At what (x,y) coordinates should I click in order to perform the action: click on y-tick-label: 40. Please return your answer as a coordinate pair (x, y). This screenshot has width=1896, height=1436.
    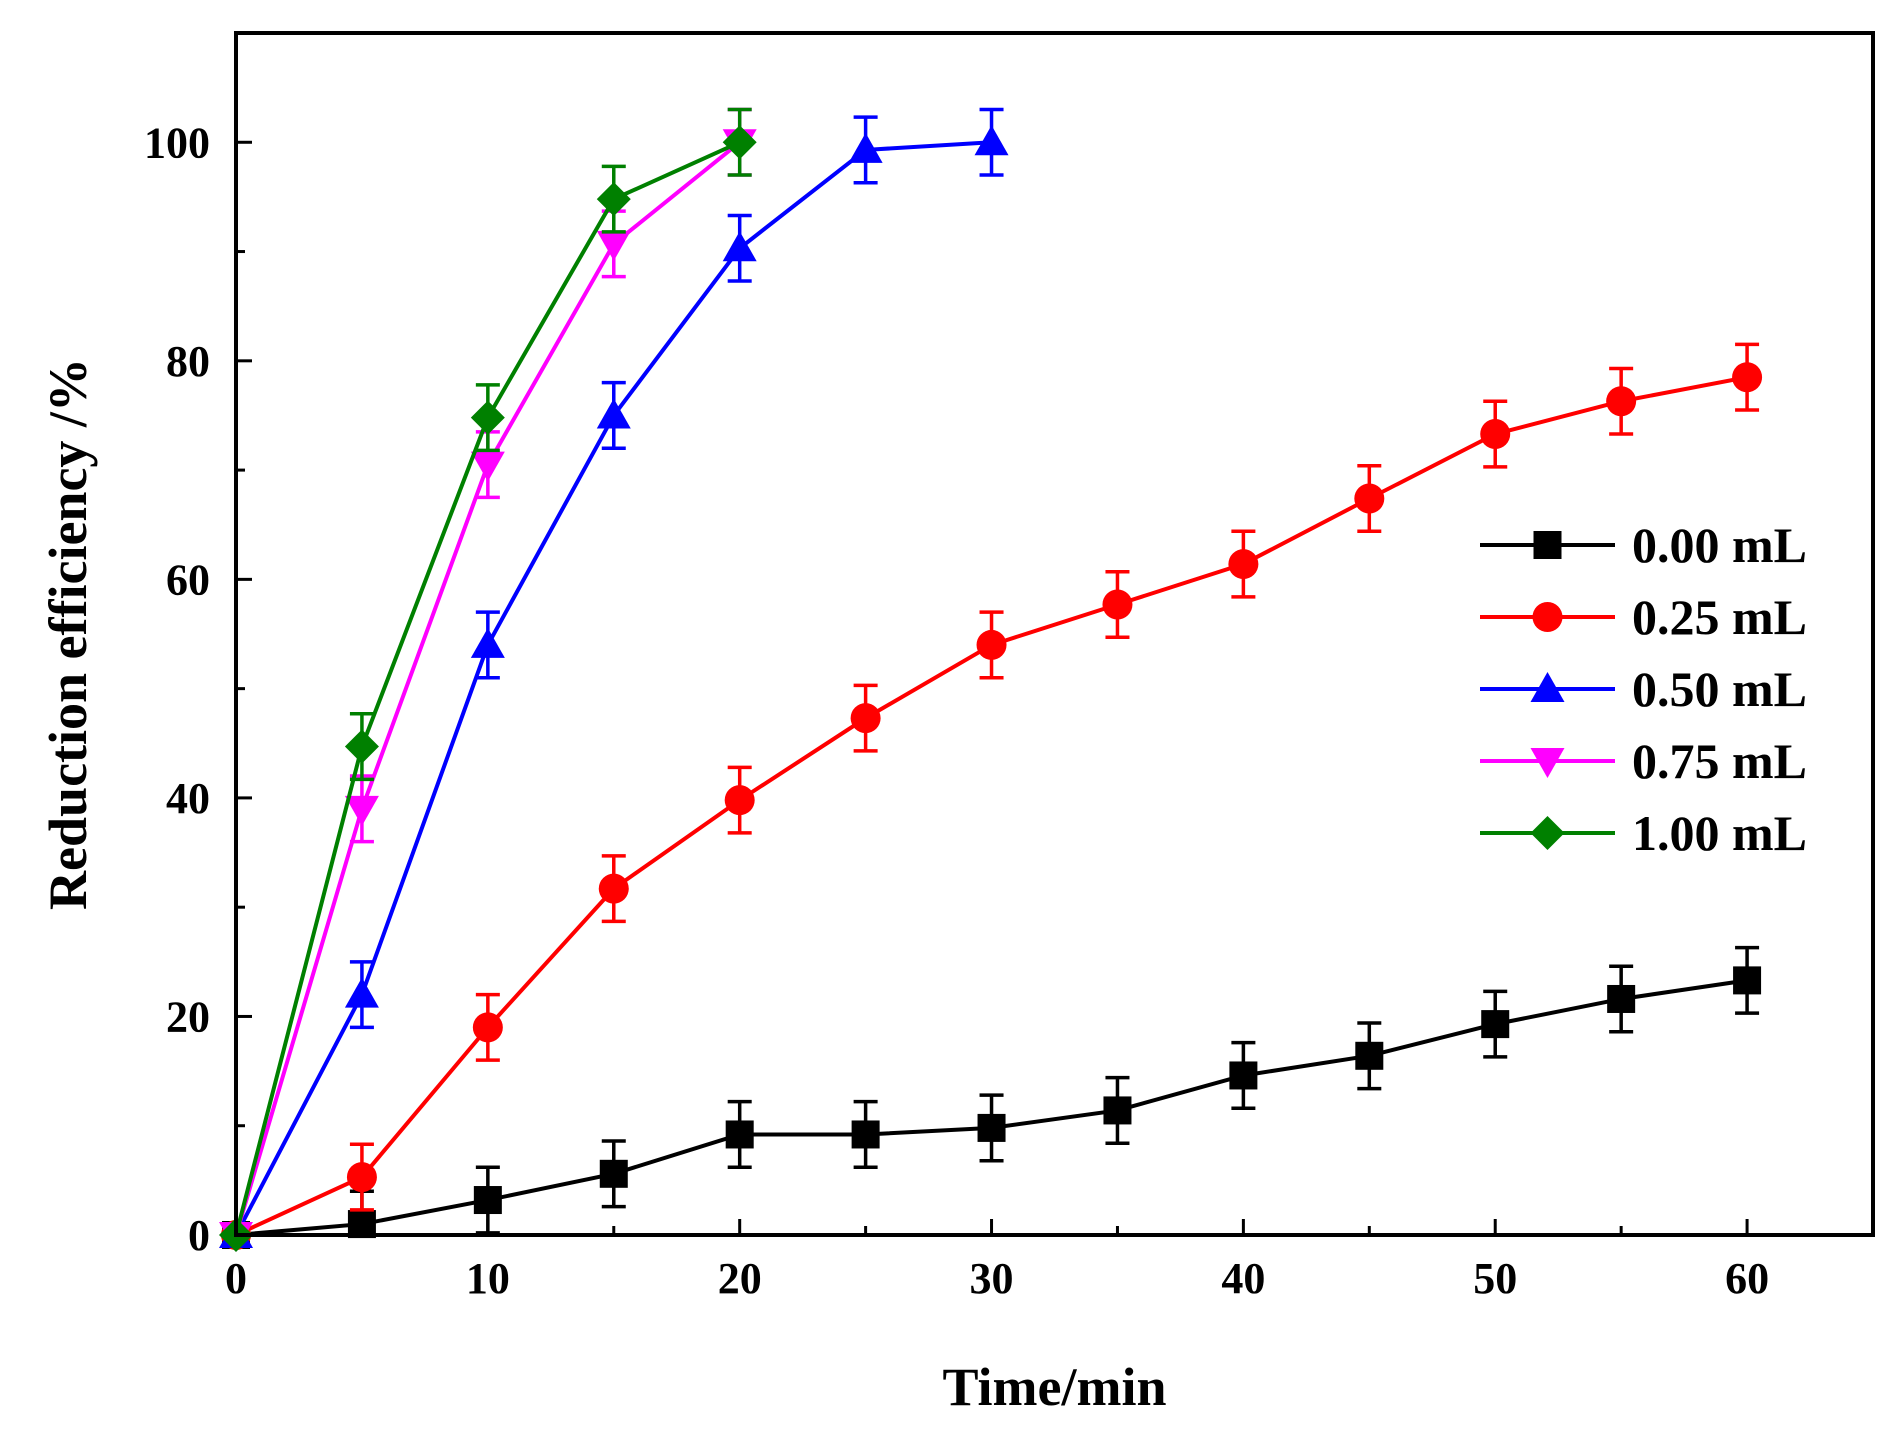
    Looking at the image, I should click on (188, 798).